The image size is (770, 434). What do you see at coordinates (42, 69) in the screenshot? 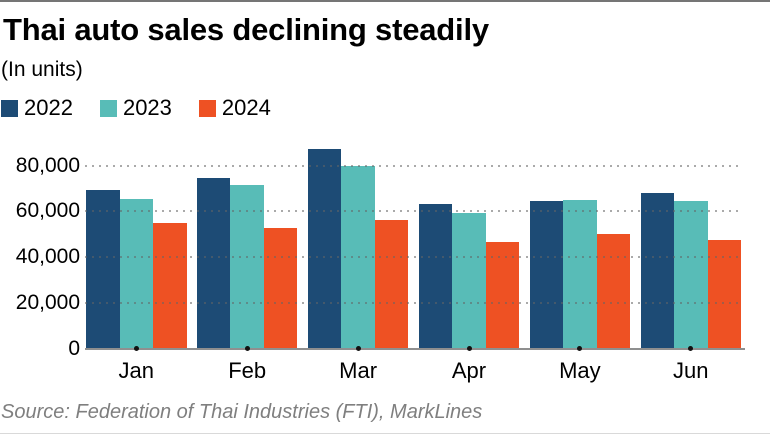
I see `chart-subtitle: (In units)` at bounding box center [42, 69].